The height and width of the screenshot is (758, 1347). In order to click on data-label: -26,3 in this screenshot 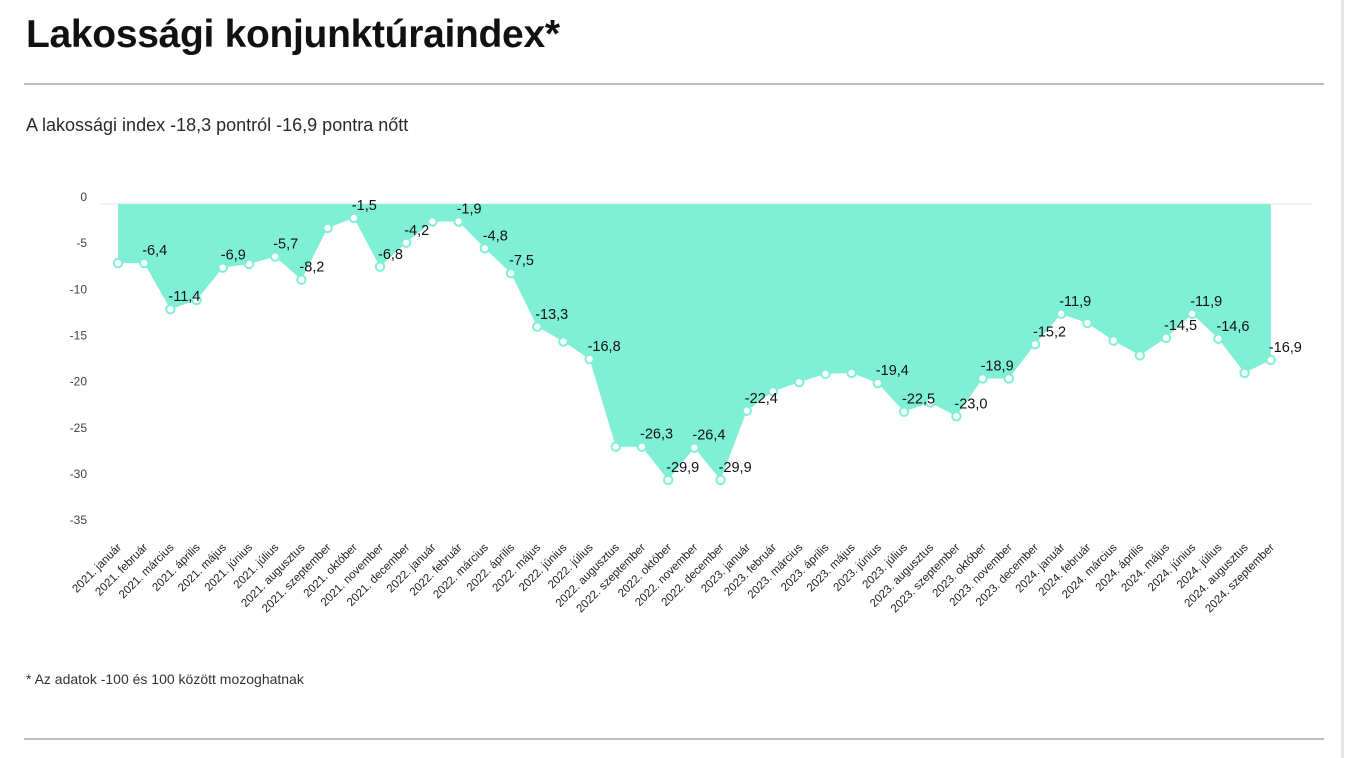, I will do `click(656, 435)`.